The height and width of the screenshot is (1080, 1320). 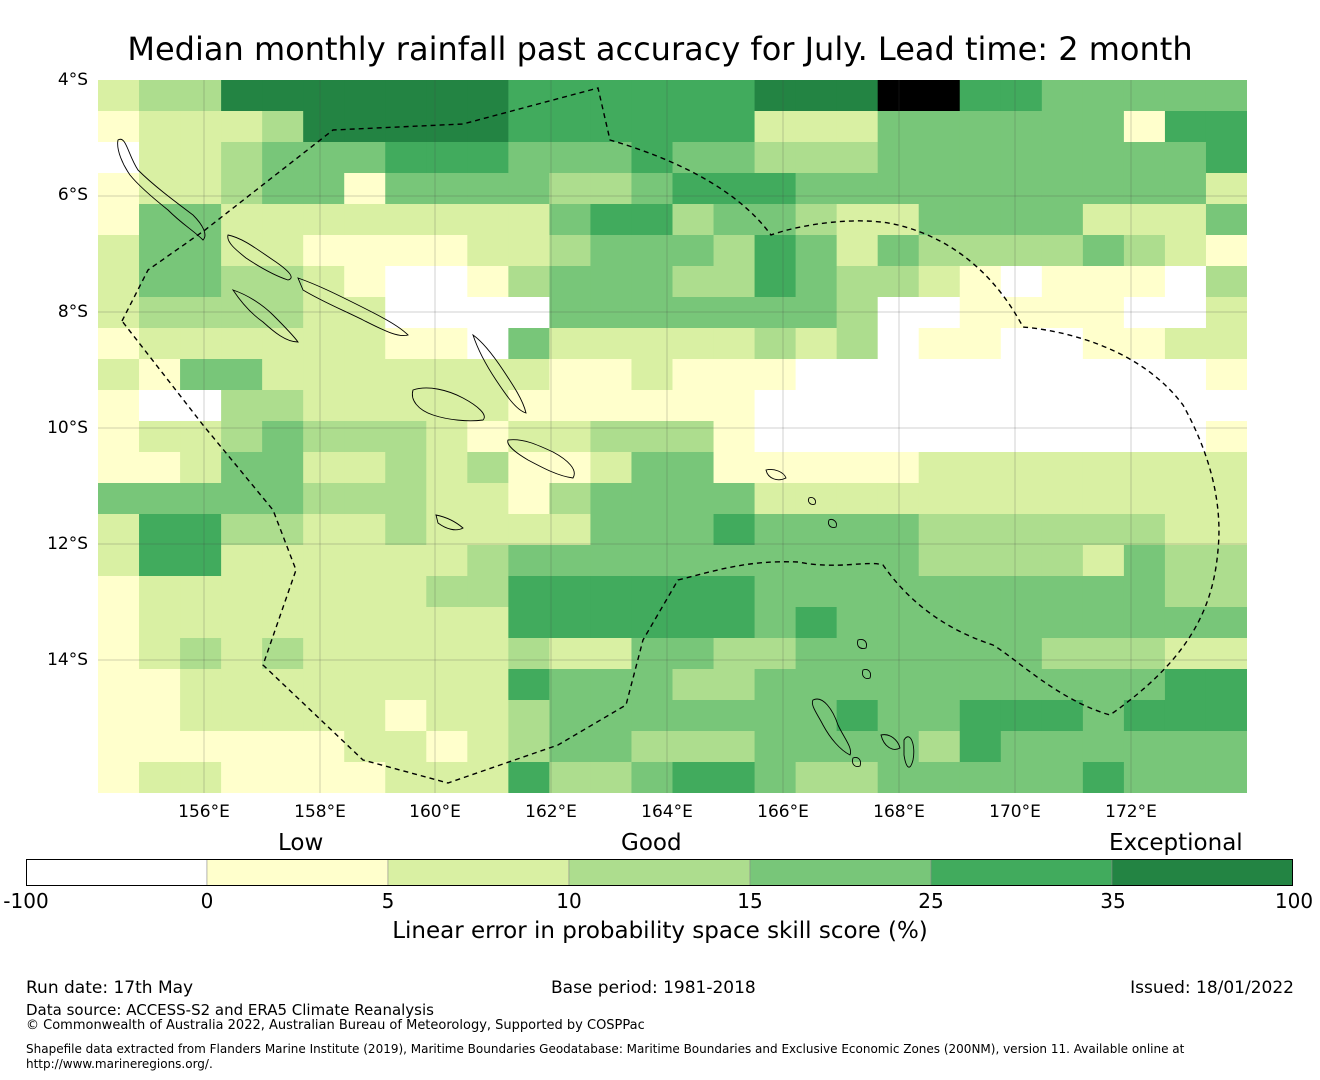 I want to click on legend-category-exceptional: Exceptional, so click(x=1176, y=843).